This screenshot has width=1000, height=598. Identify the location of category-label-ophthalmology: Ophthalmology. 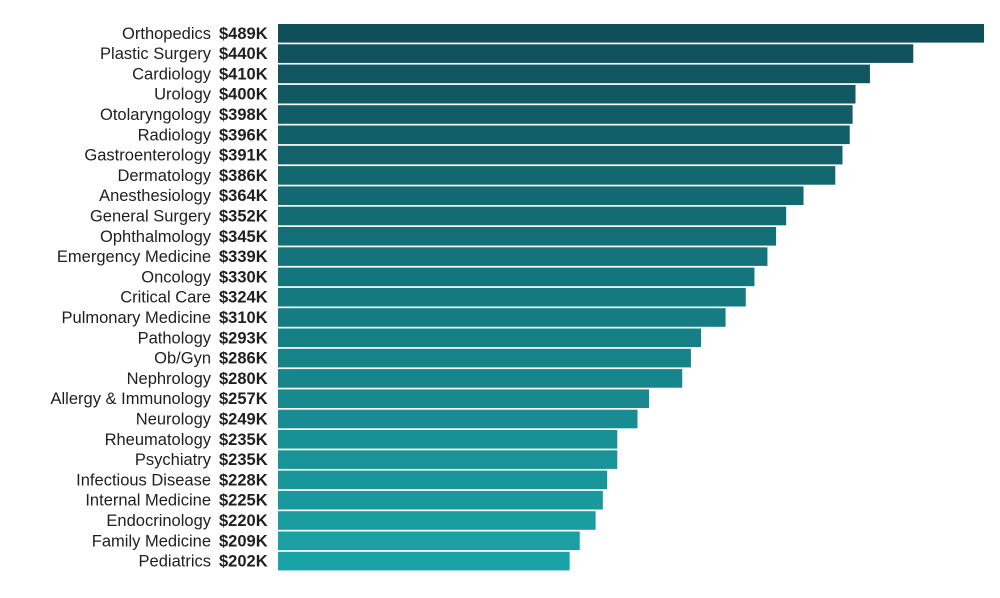
(156, 237).